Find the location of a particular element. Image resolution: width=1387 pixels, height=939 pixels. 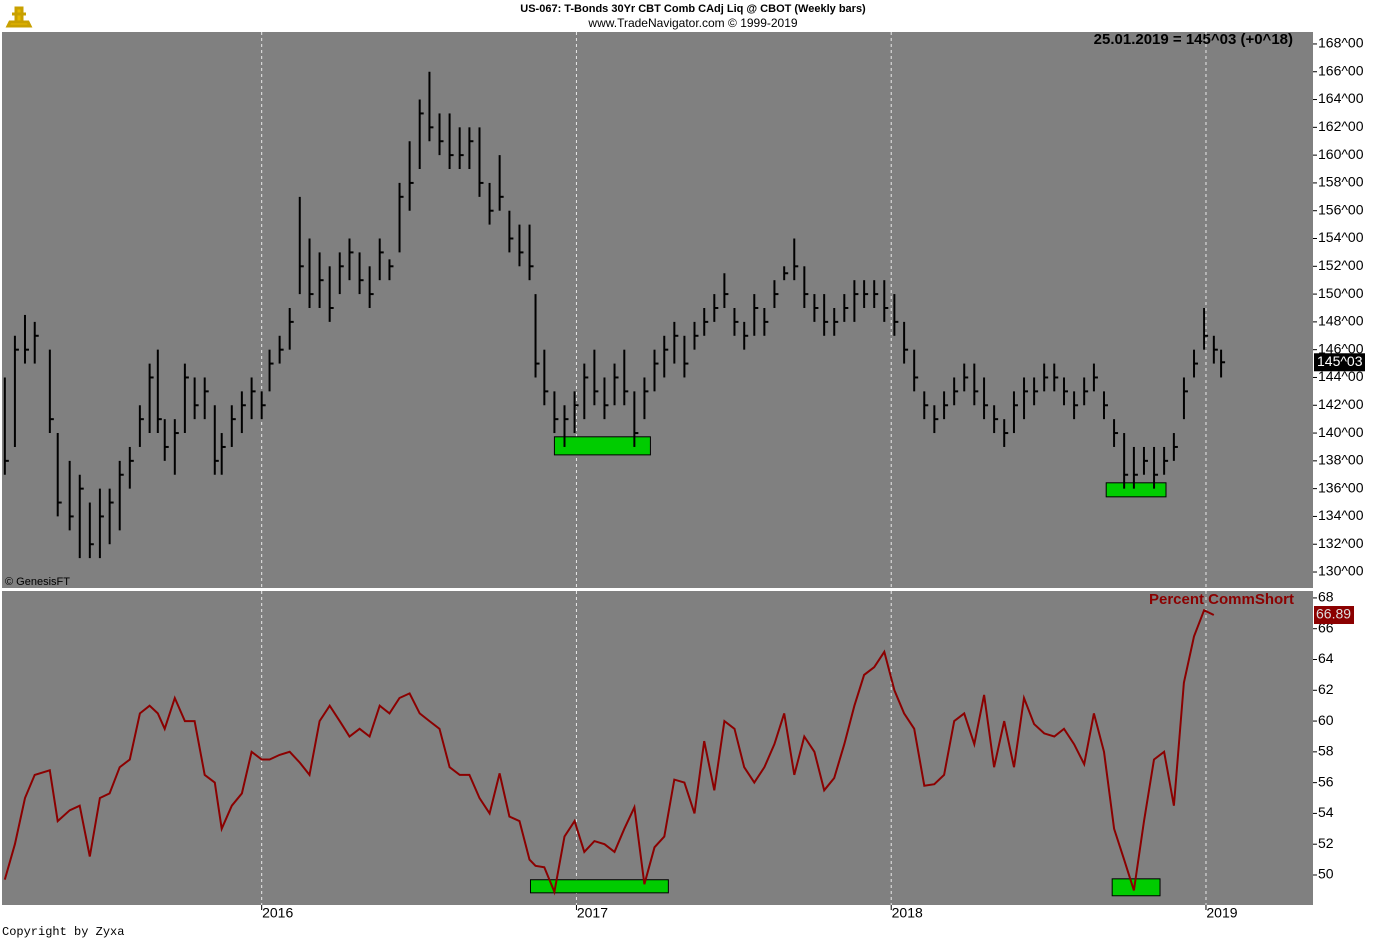

y-tick-label: 162^00 is located at coordinates (1341, 126).